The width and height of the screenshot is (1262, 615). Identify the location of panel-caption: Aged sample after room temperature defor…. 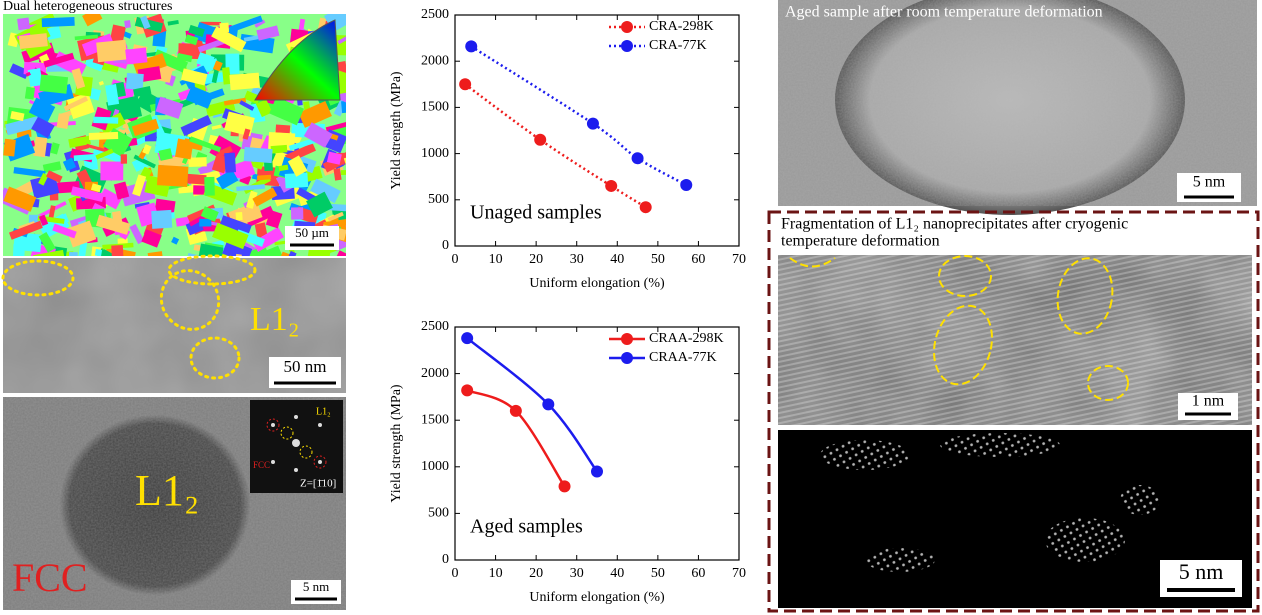
(944, 12).